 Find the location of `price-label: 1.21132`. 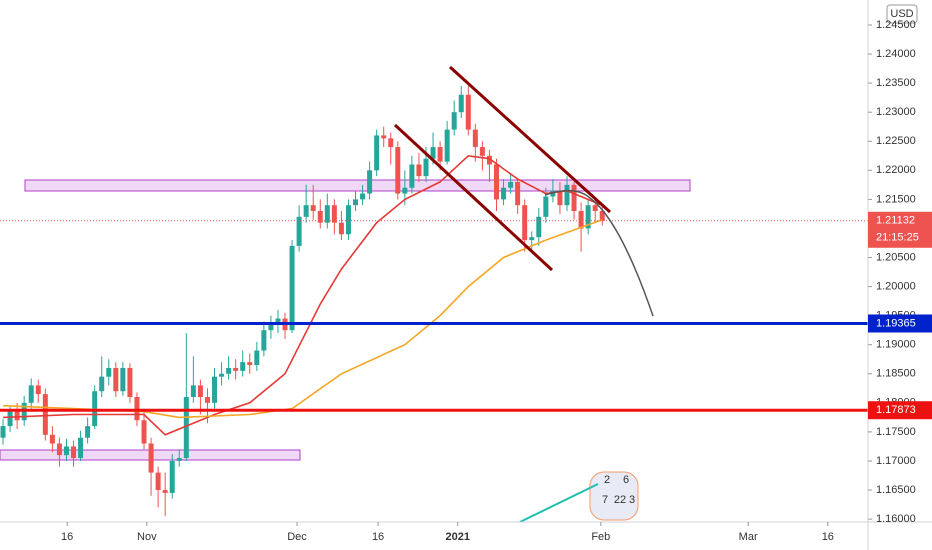

price-label: 1.21132 is located at coordinates (895, 221).